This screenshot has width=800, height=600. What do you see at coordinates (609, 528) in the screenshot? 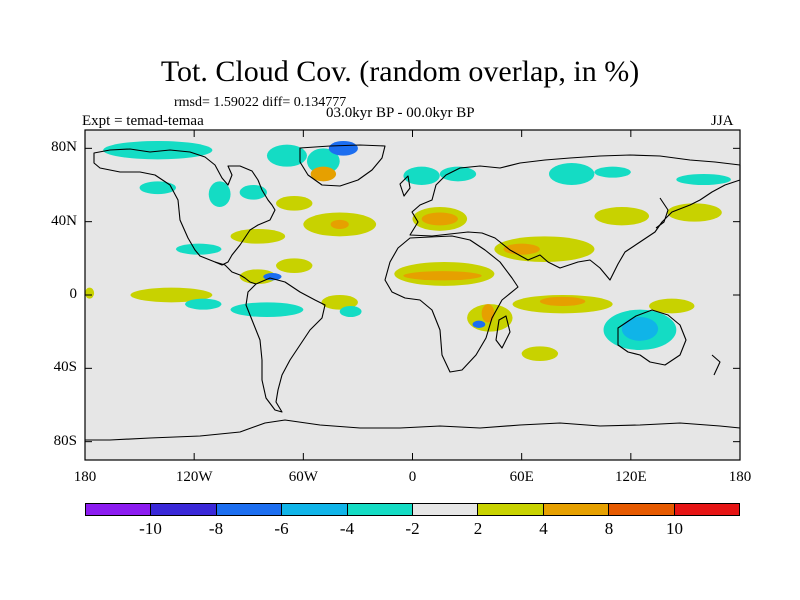
I see `colorbar-label: 8` at bounding box center [609, 528].